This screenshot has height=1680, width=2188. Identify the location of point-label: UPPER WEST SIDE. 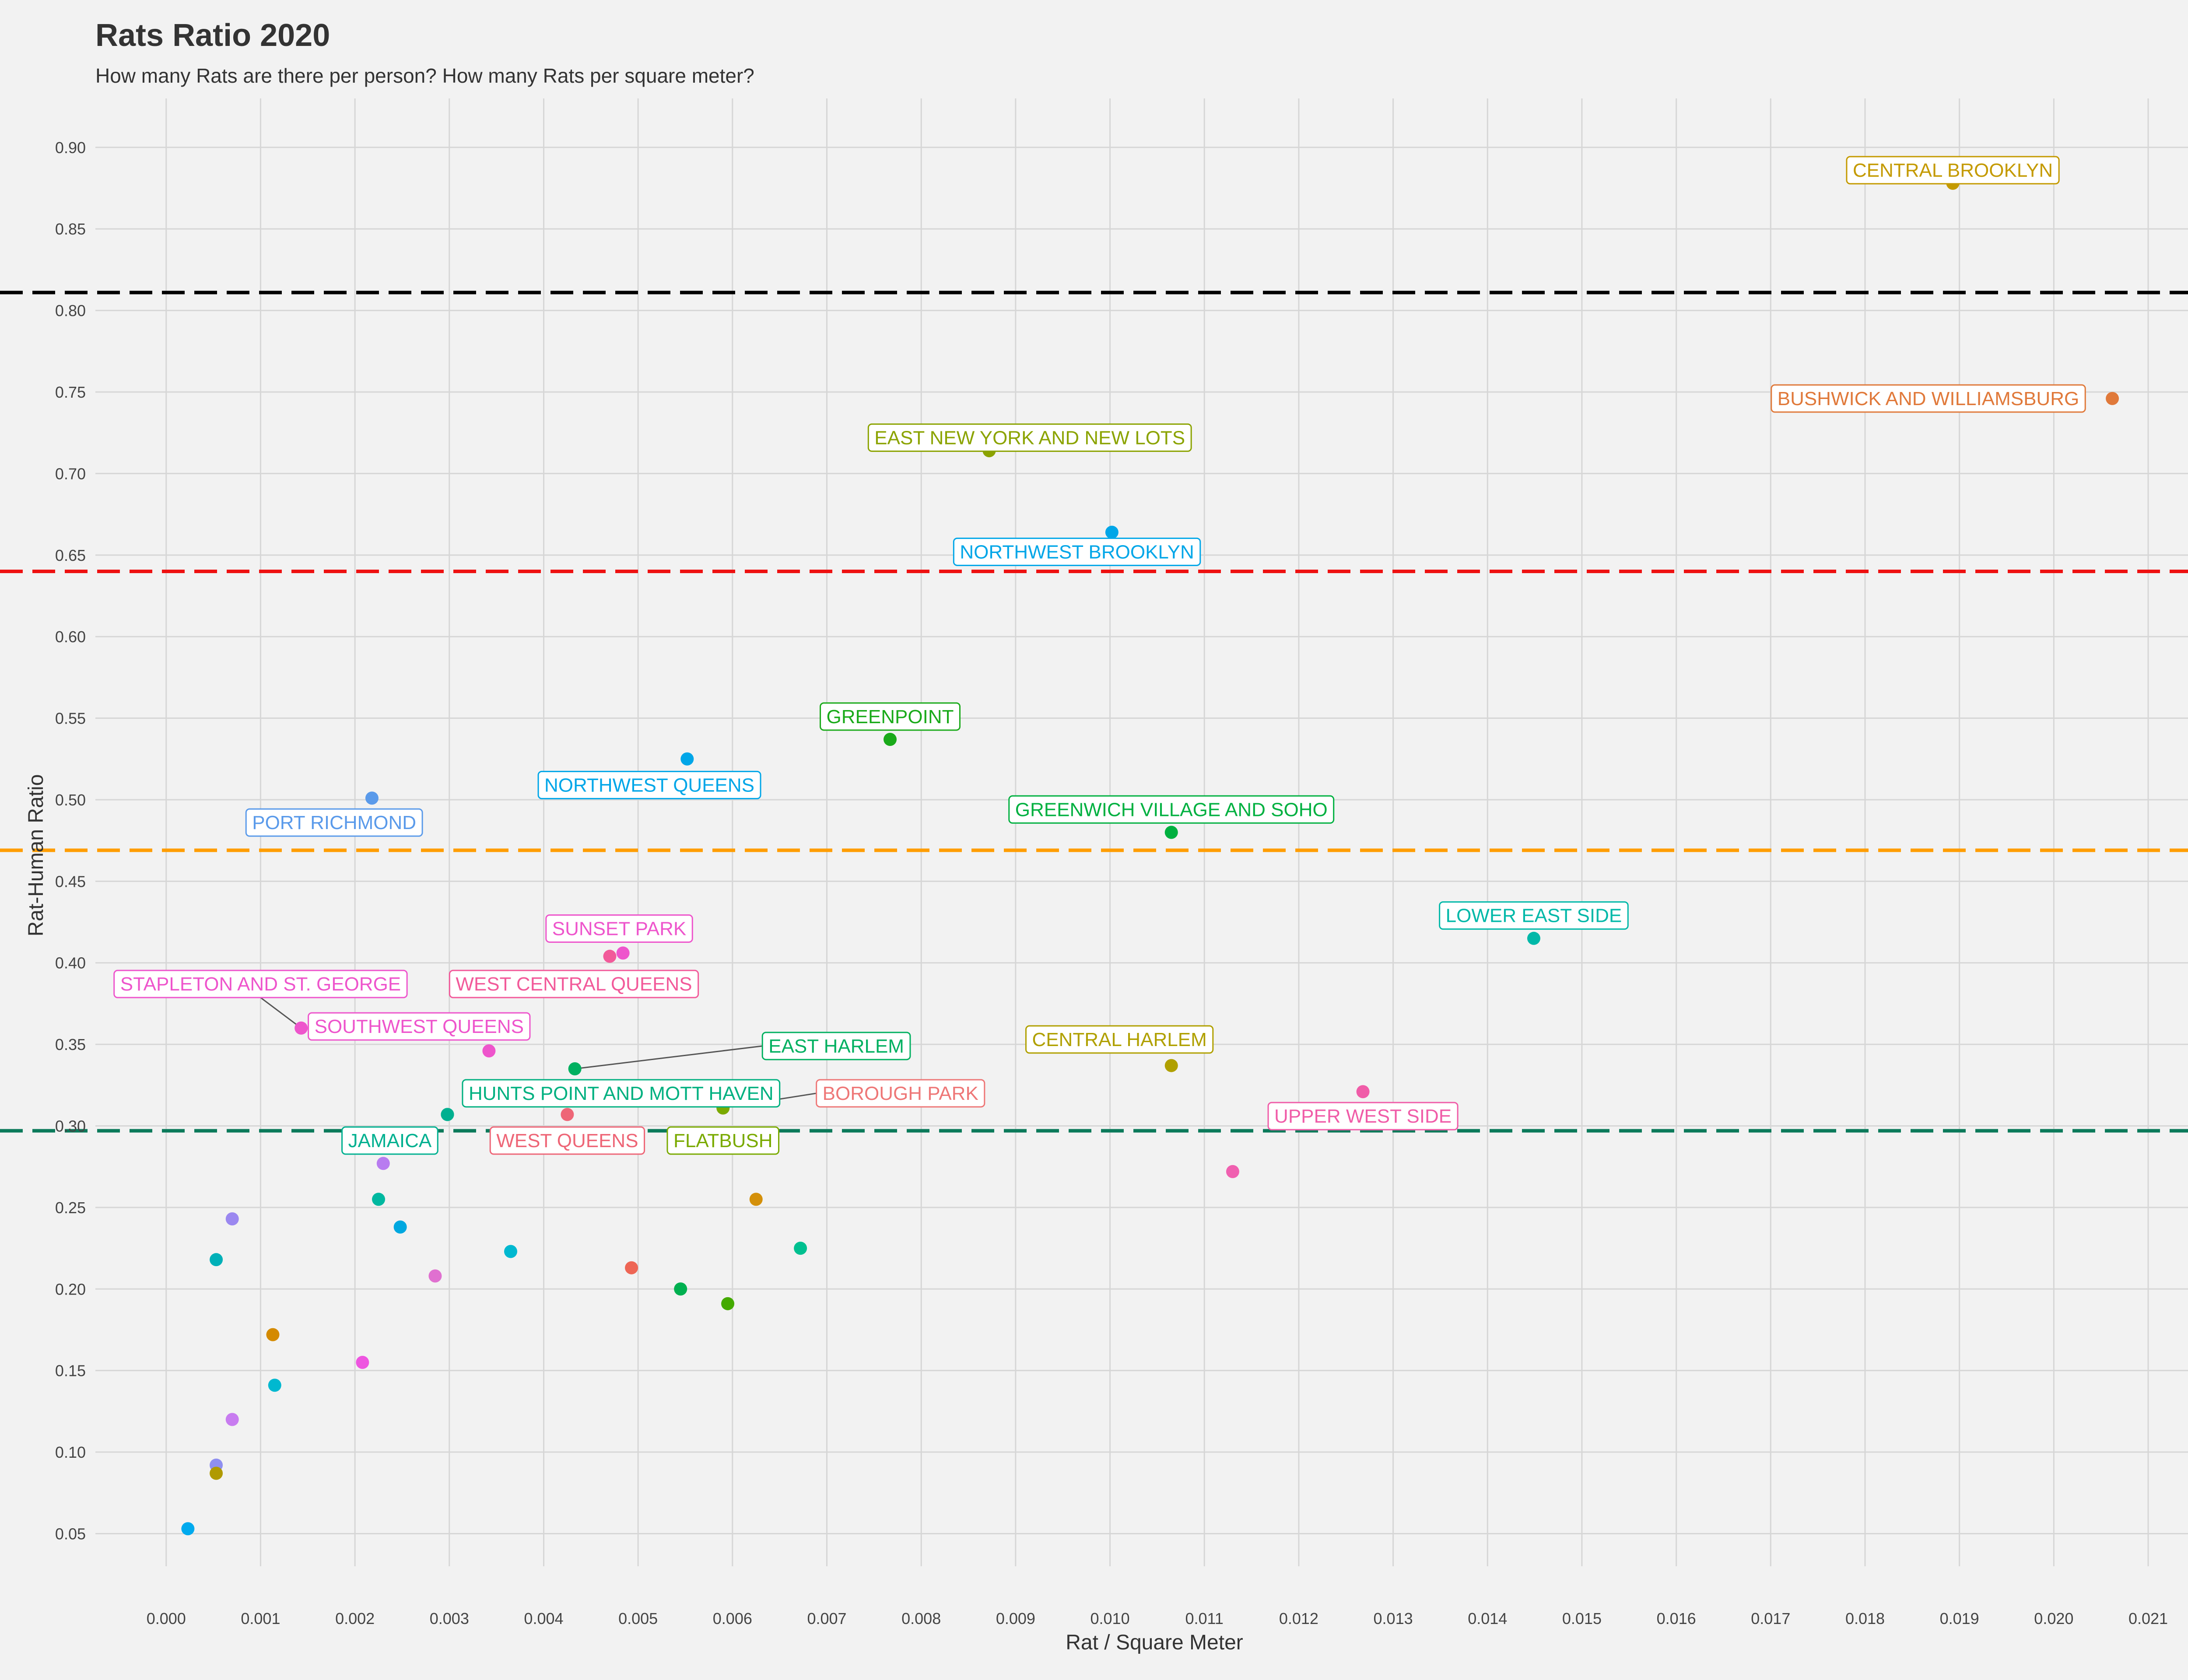
(1363, 1116).